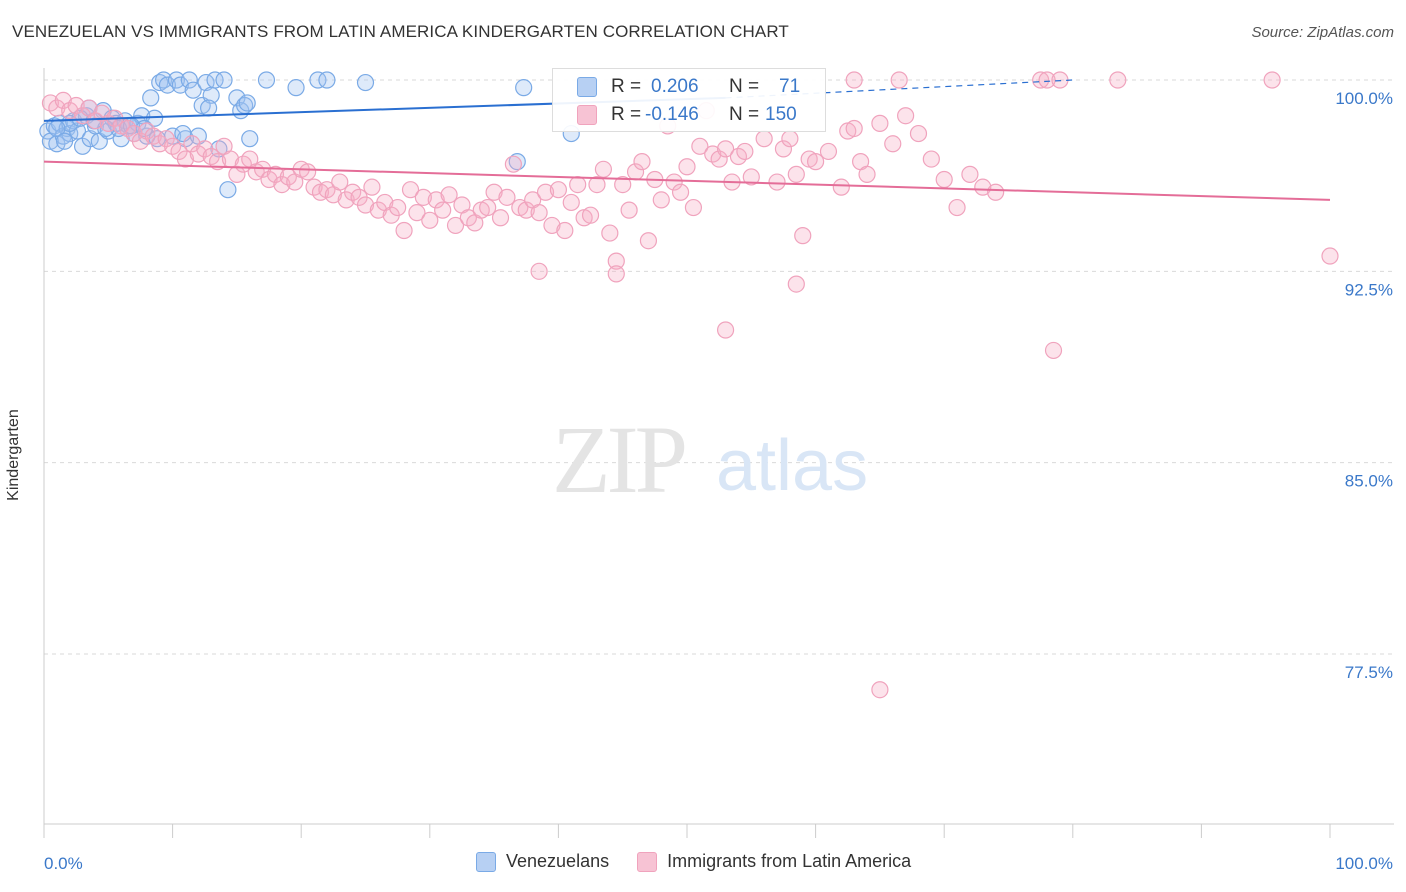 The height and width of the screenshot is (892, 1406). What do you see at coordinates (672, 114) in the screenshot?
I see `r-value-latin-america: -0.146` at bounding box center [672, 114].